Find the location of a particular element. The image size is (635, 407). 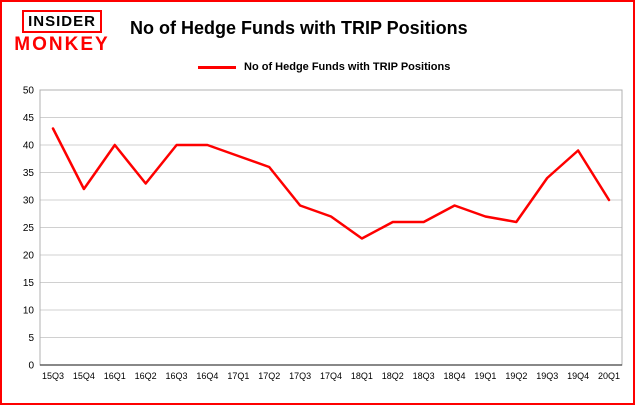

y-tick-label: 40 is located at coordinates (29, 146).